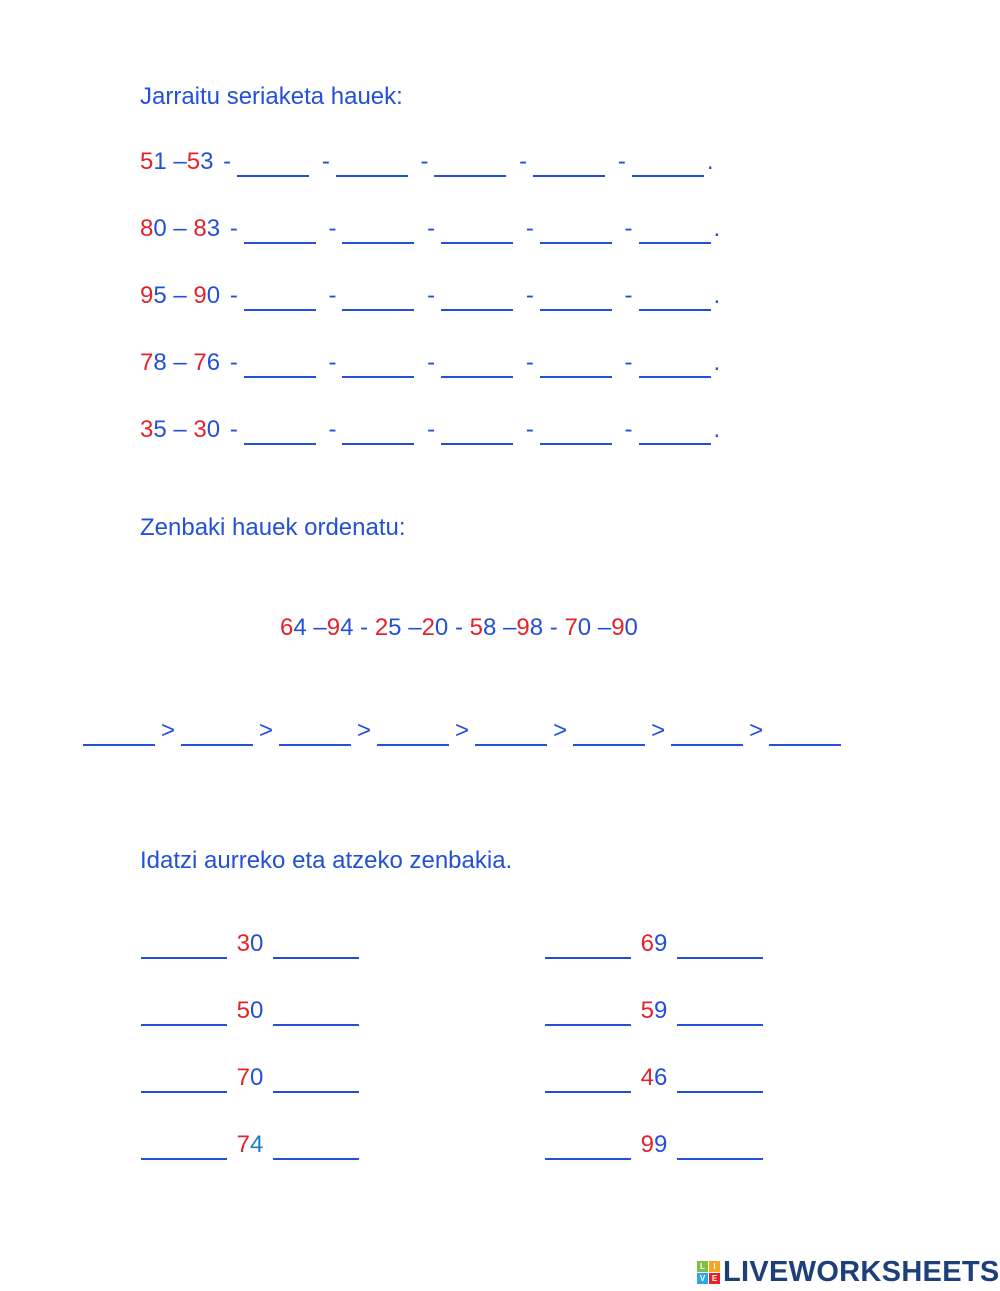 Image resolution: width=1000 pixels, height=1291 pixels. Describe the element at coordinates (430, 363) in the screenshot. I see `series-row: 78 – 76 - - - - -.` at that location.